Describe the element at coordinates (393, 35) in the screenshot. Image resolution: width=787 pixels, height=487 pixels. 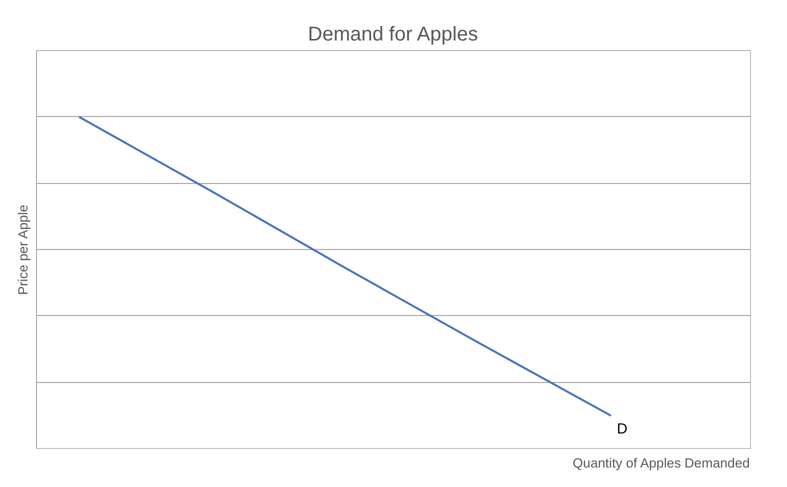
I see `chart-title: Demand for Apples` at that location.